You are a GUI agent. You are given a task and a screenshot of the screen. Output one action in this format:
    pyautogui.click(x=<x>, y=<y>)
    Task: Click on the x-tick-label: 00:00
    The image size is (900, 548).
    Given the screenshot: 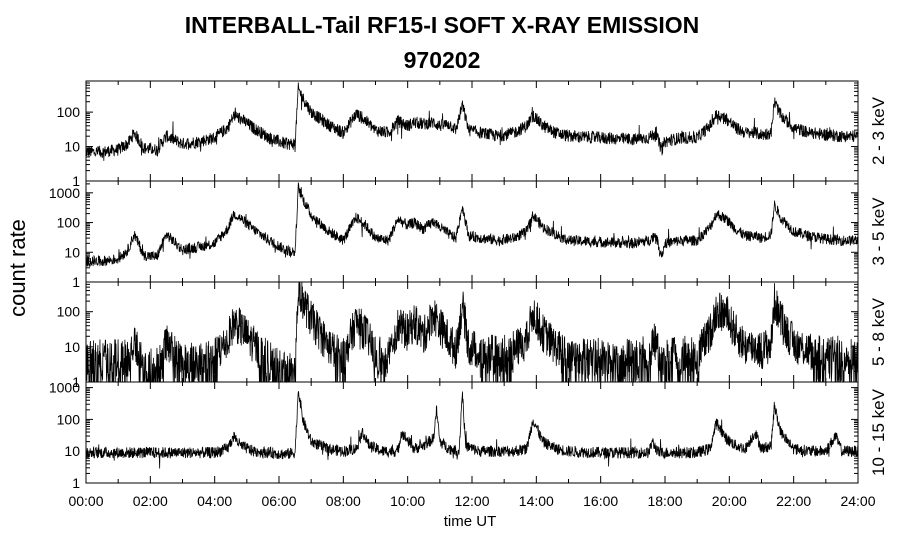 What is the action you would take?
    pyautogui.click(x=85, y=501)
    